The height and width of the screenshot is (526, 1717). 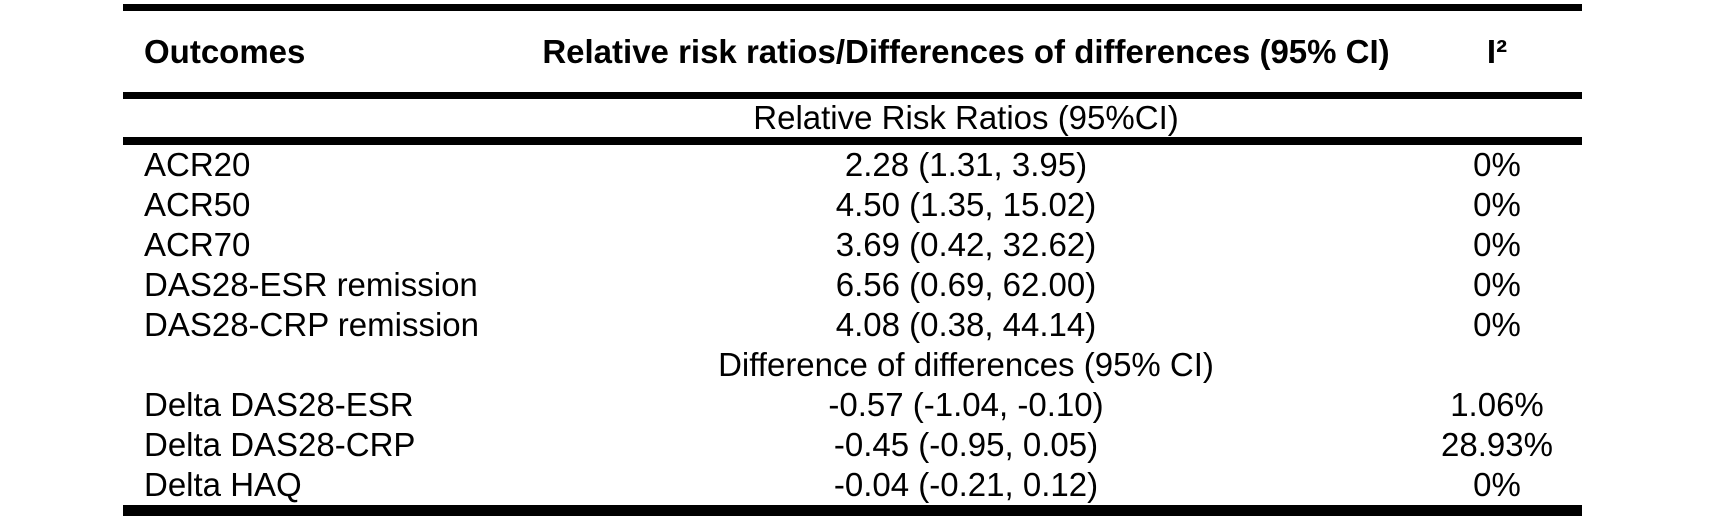 I want to click on table-row: ACR70 3.69 (0.42, 32.62) 0%, so click(x=852, y=245).